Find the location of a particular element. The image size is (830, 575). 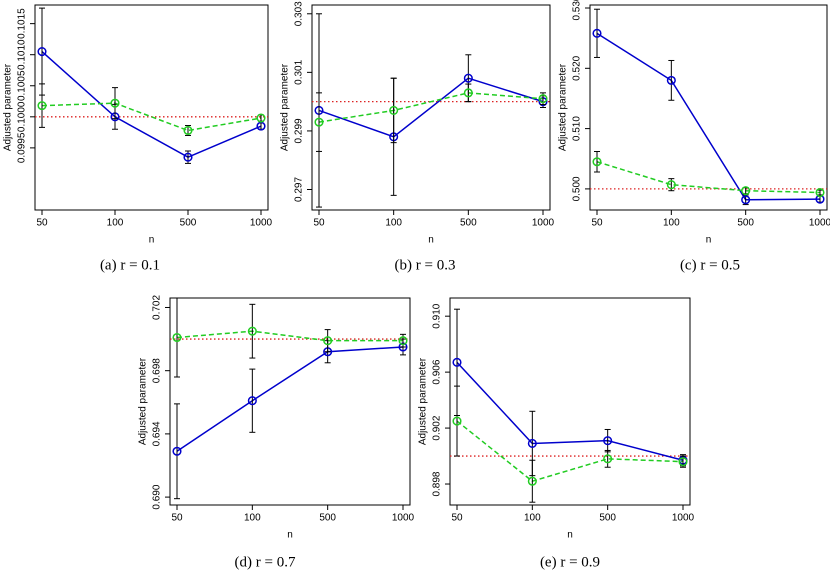

y-tick-label: 0.297 is located at coordinates (299, 189).